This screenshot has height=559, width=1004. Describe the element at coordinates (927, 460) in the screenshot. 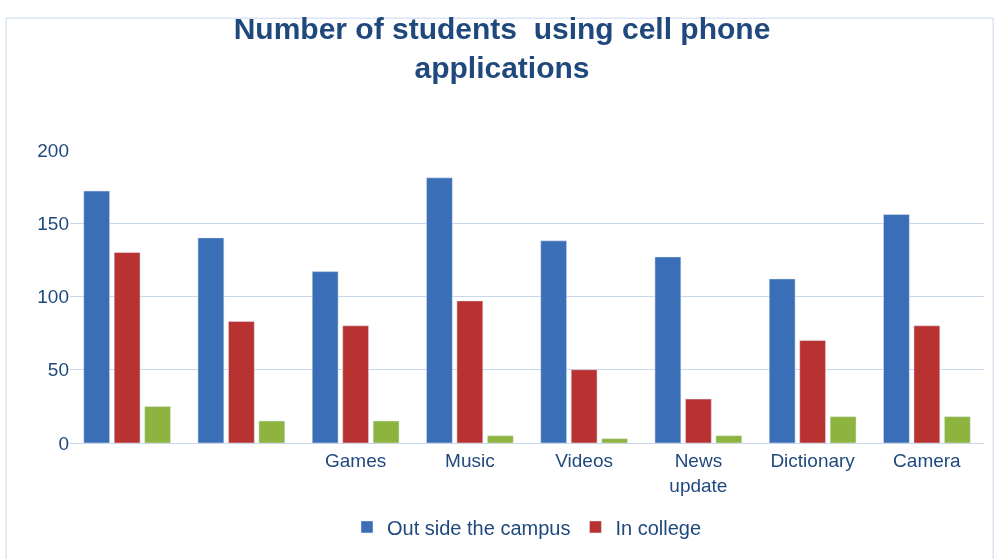

I see `x-tick-label: Camera` at that location.